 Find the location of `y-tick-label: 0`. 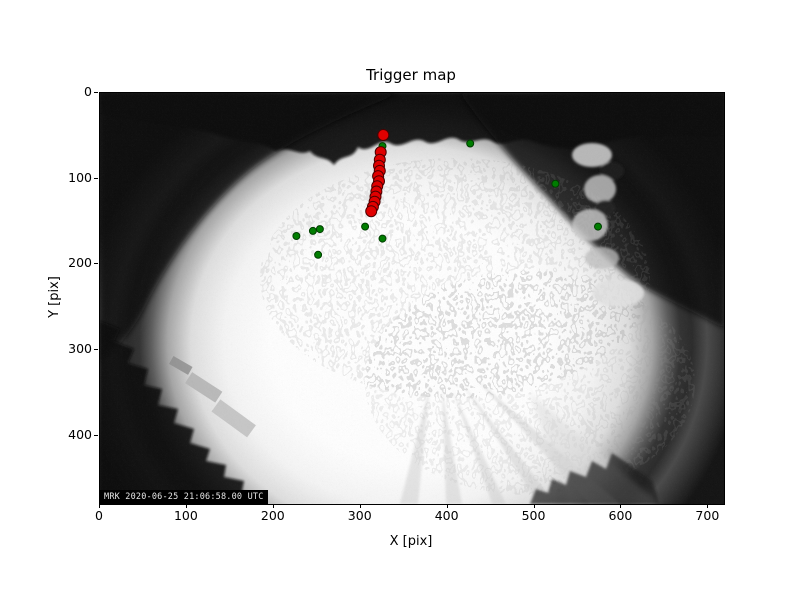

y-tick-label: 0 is located at coordinates (88, 91).